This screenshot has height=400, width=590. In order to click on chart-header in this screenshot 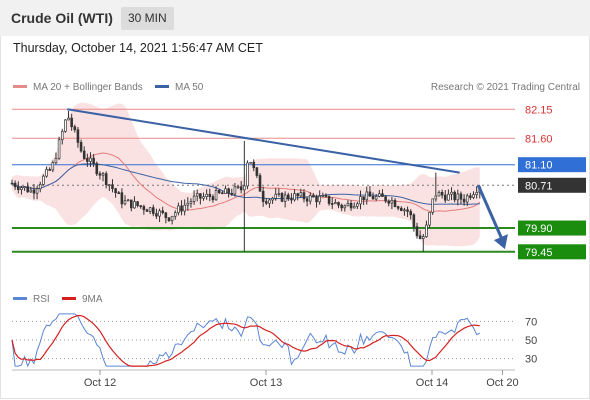, I will do `click(295, 18)`.